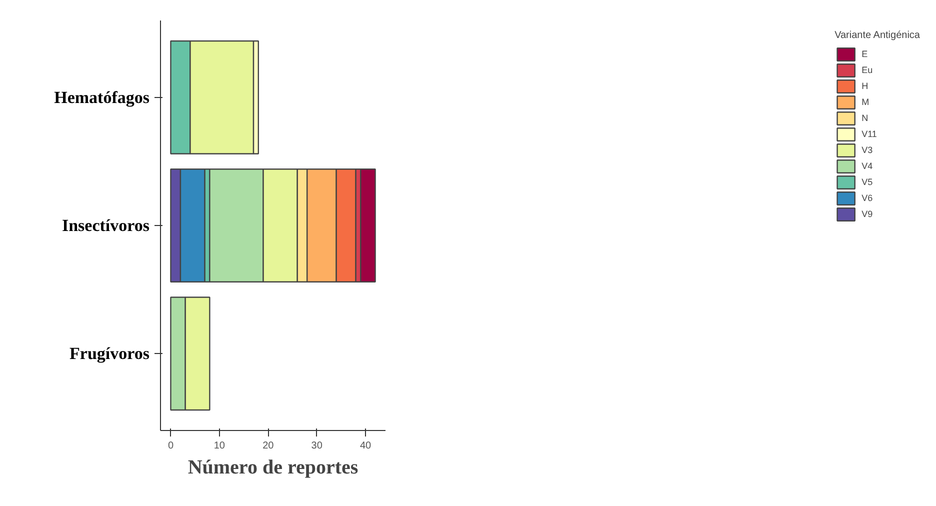  I want to click on y-tick-label: Frugívoros, so click(110, 354).